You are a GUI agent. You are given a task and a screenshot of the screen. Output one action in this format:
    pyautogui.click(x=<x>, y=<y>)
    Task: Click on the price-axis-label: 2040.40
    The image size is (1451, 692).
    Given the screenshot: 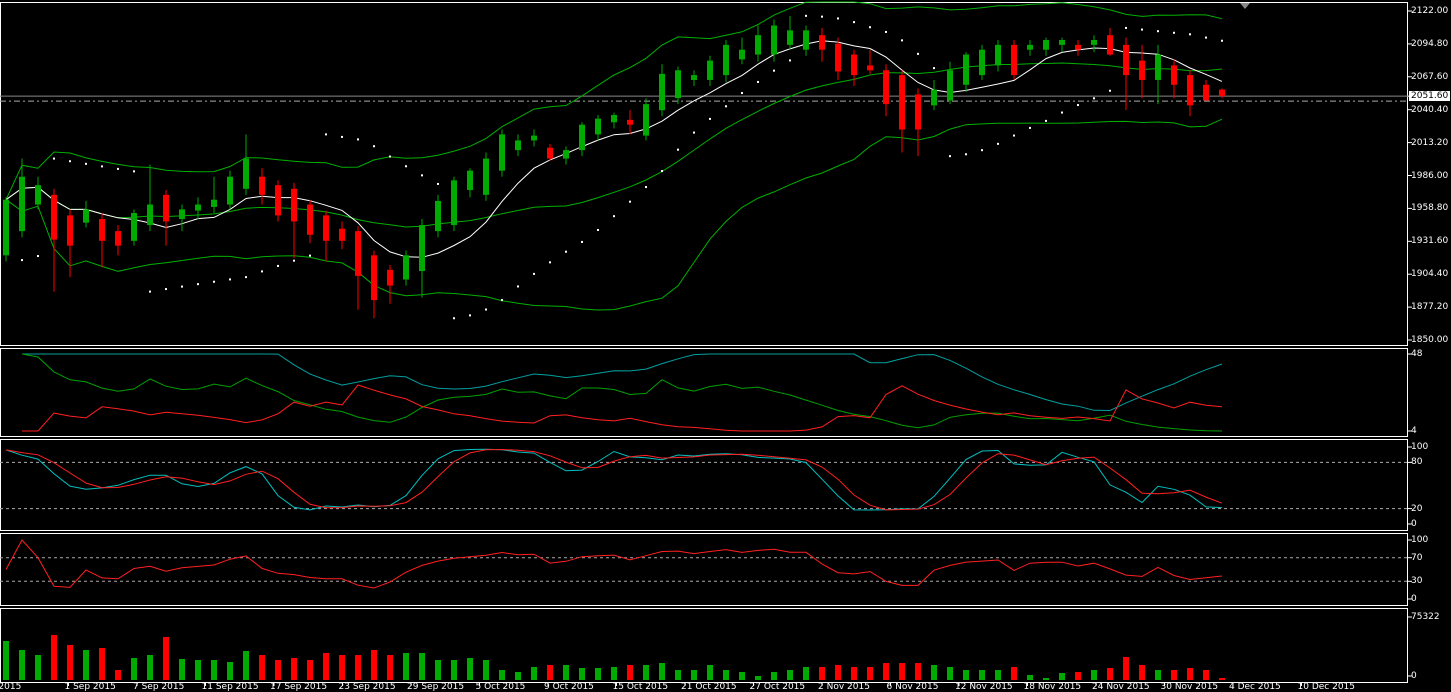 What is the action you would take?
    pyautogui.click(x=1430, y=109)
    